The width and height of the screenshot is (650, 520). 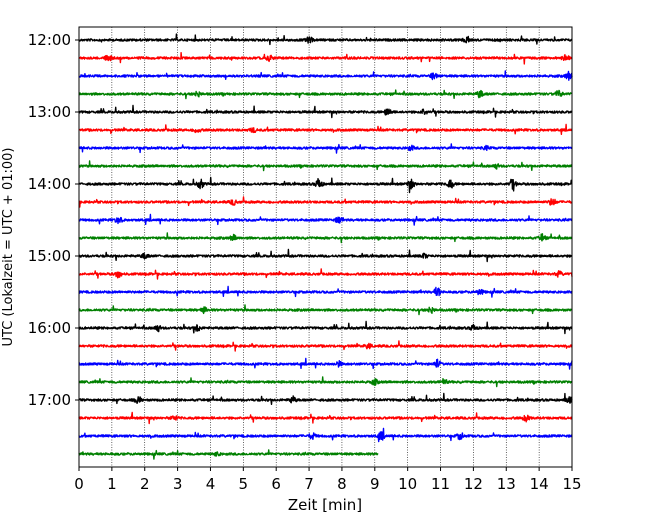 I want to click on y-tick-label-3: 15:00, so click(x=49, y=256).